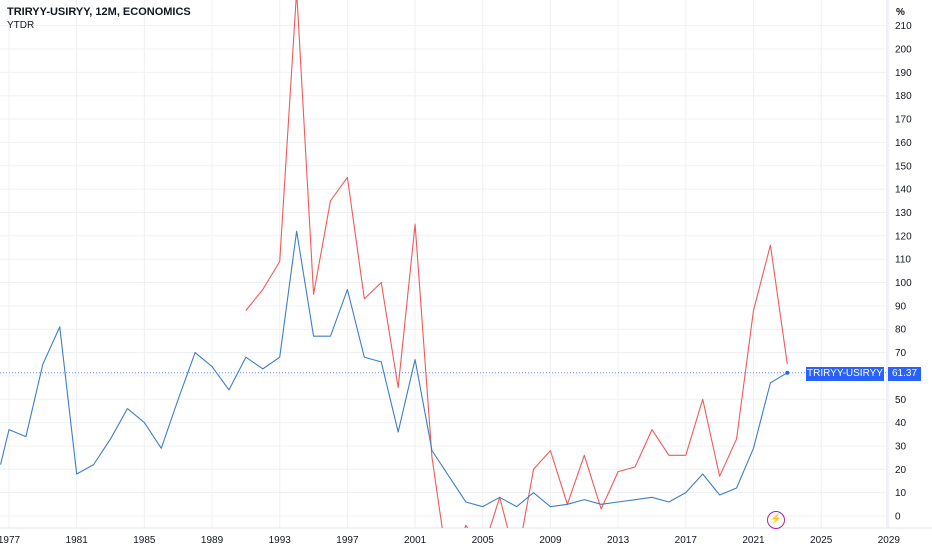 This screenshot has height=550, width=932. Describe the element at coordinates (900, 12) in the screenshot. I see `unit-label: %` at that location.